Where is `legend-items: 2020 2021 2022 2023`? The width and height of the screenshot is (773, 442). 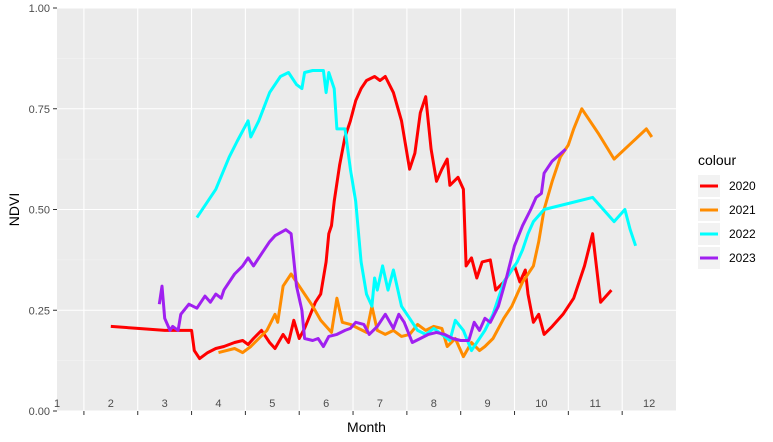
legend-items: 2020 2021 2022 2023 is located at coordinates (727, 222).